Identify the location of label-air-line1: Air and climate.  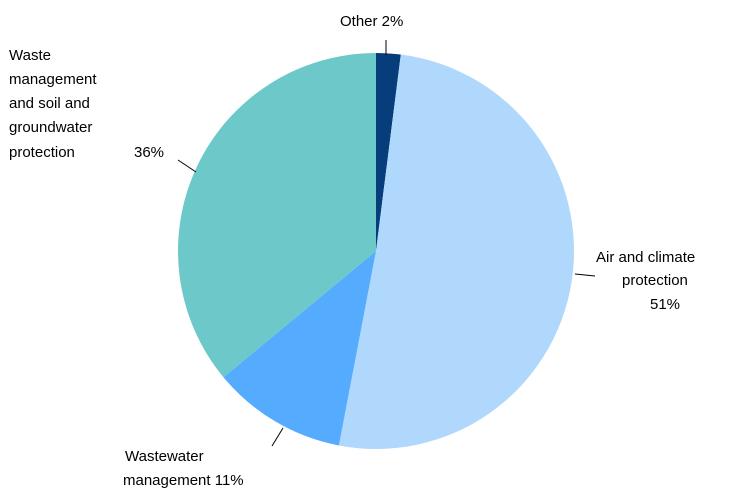
(645, 257).